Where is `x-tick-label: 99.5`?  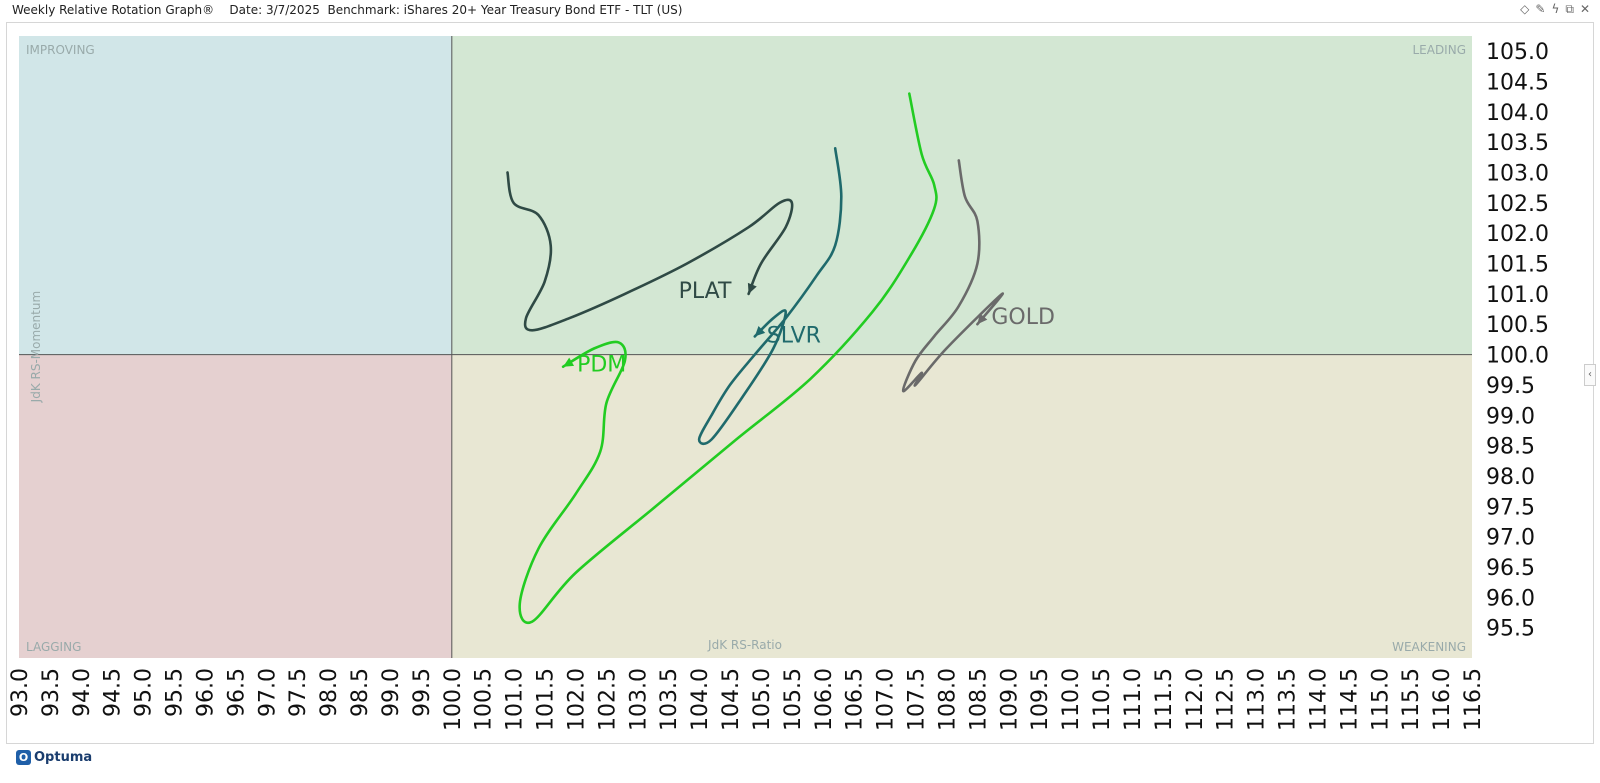 x-tick-label: 99.5 is located at coordinates (422, 692).